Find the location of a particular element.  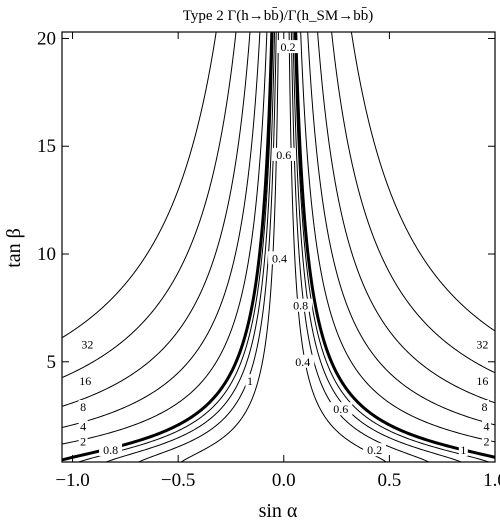

x-tick-label: 0.5 is located at coordinates (390, 480).